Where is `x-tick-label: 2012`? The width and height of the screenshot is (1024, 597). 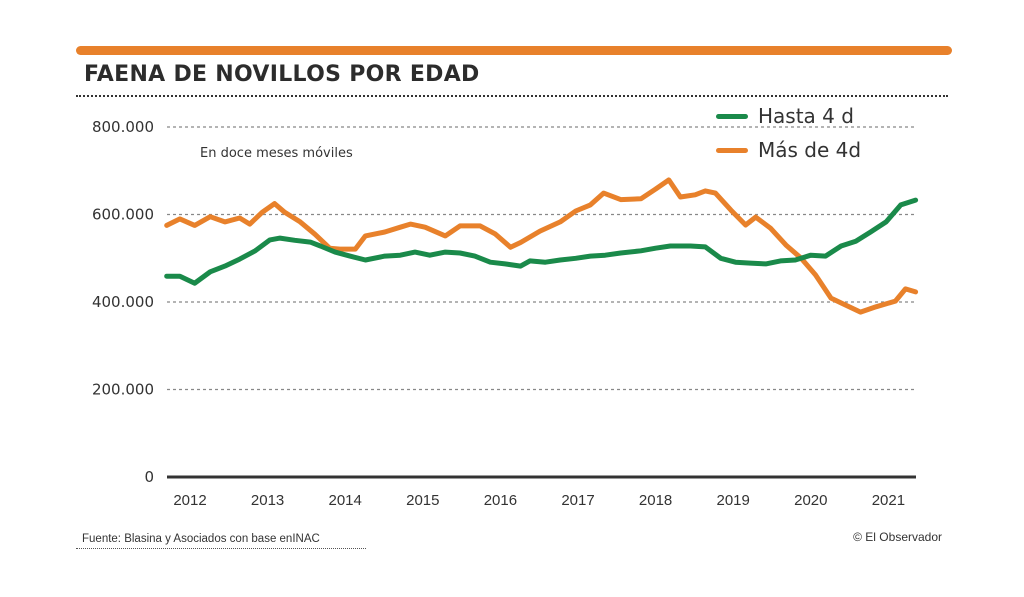 x-tick-label: 2012 is located at coordinates (189, 500).